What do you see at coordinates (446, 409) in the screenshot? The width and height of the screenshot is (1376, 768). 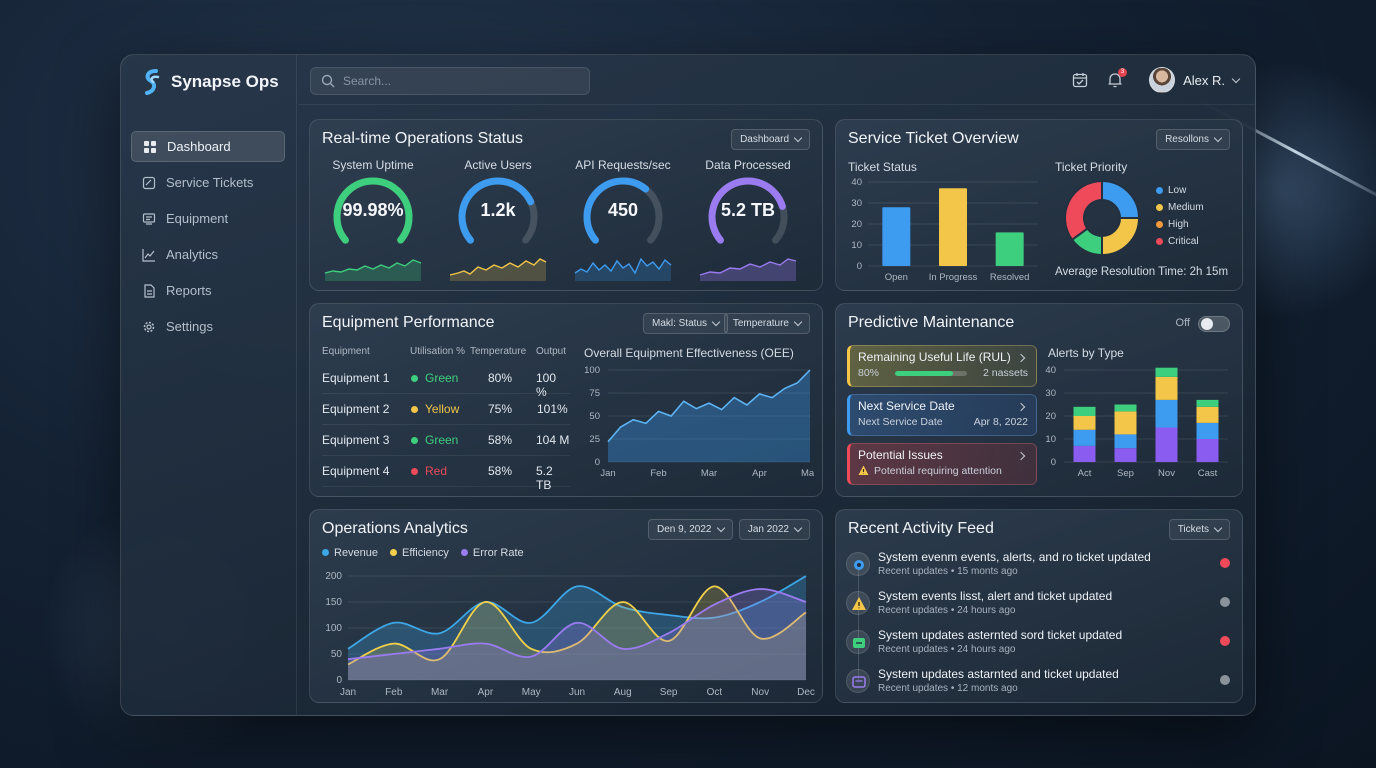 I see `table-row: Equipment 2 Yellow 75% 101%` at bounding box center [446, 409].